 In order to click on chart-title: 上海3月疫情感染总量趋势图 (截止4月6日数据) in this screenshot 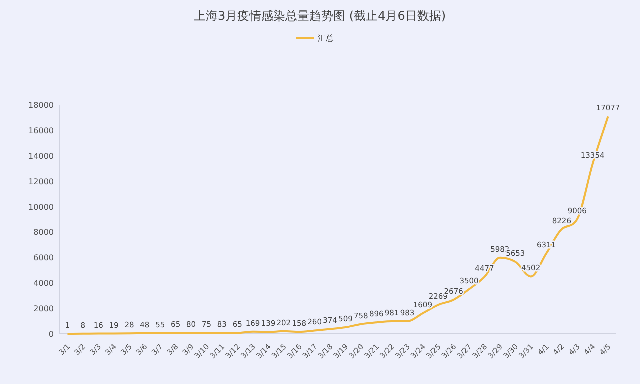, I will do `click(320, 16)`.